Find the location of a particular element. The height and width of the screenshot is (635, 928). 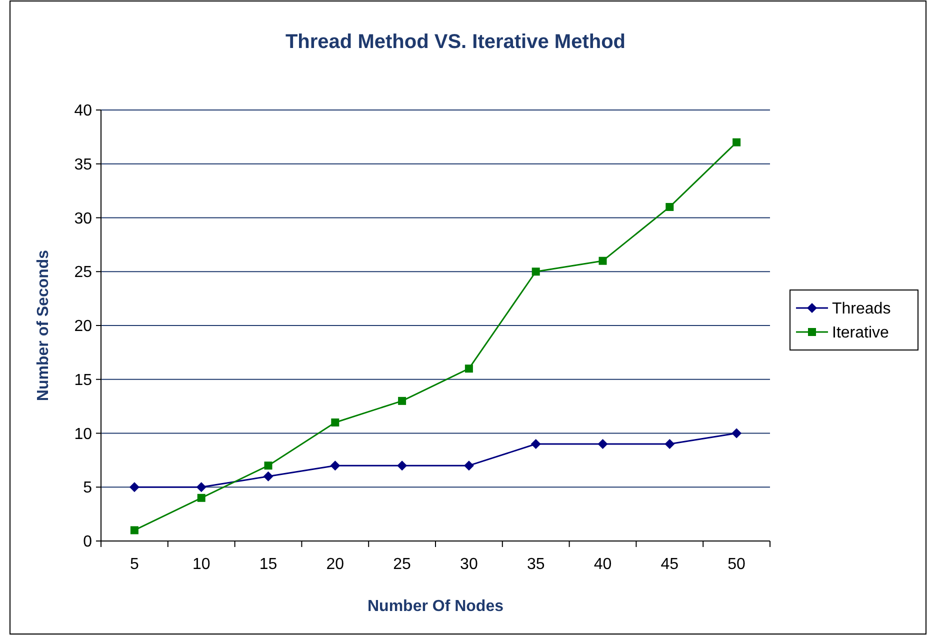

x-axis-title: Number Of Nodes is located at coordinates (435, 606).